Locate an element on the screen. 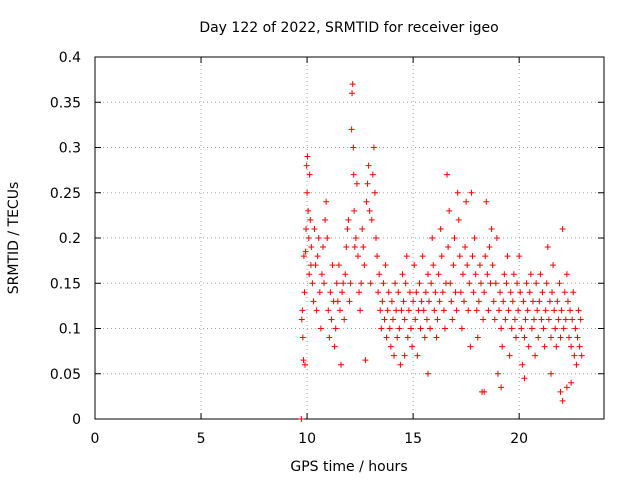 This screenshot has height=480, width=640. y-tick-label: 0 is located at coordinates (76, 420).